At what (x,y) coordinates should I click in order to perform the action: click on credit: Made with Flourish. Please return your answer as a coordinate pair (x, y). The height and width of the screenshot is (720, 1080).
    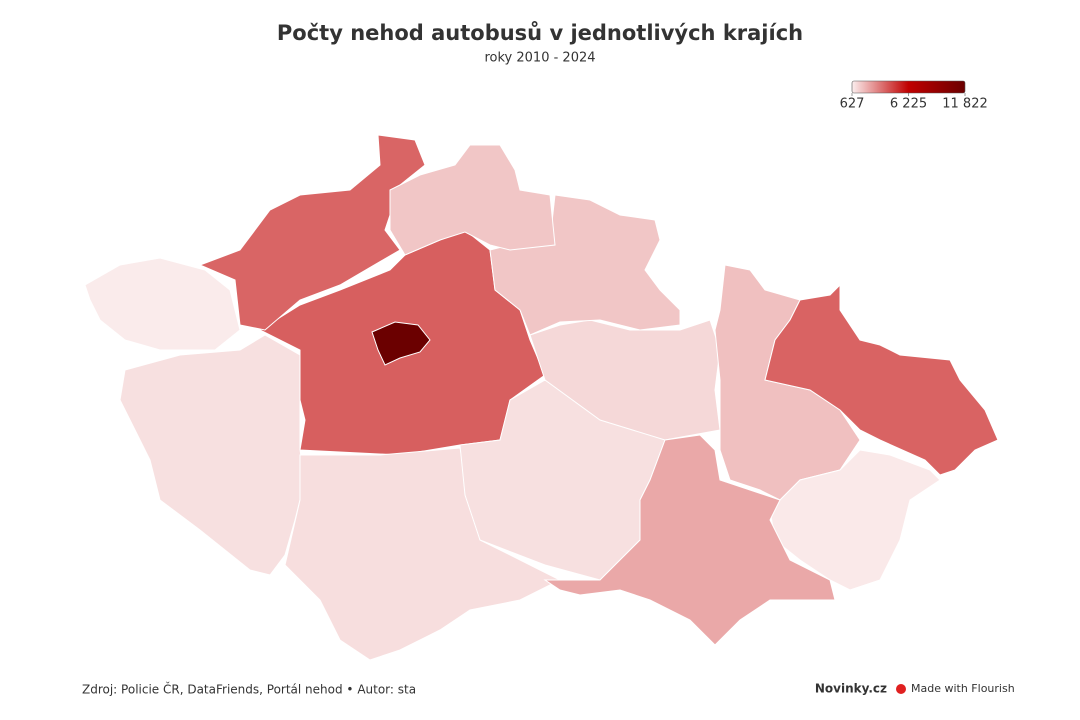
    Looking at the image, I should click on (963, 688).